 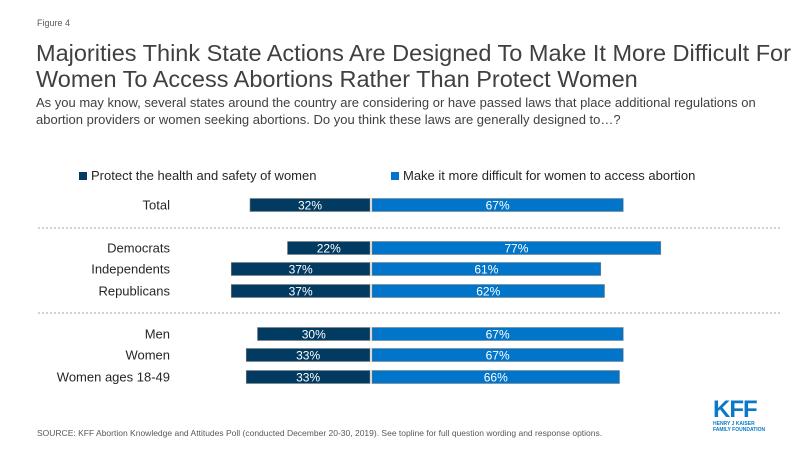 I want to click on data-label: 30%, so click(x=314, y=335).